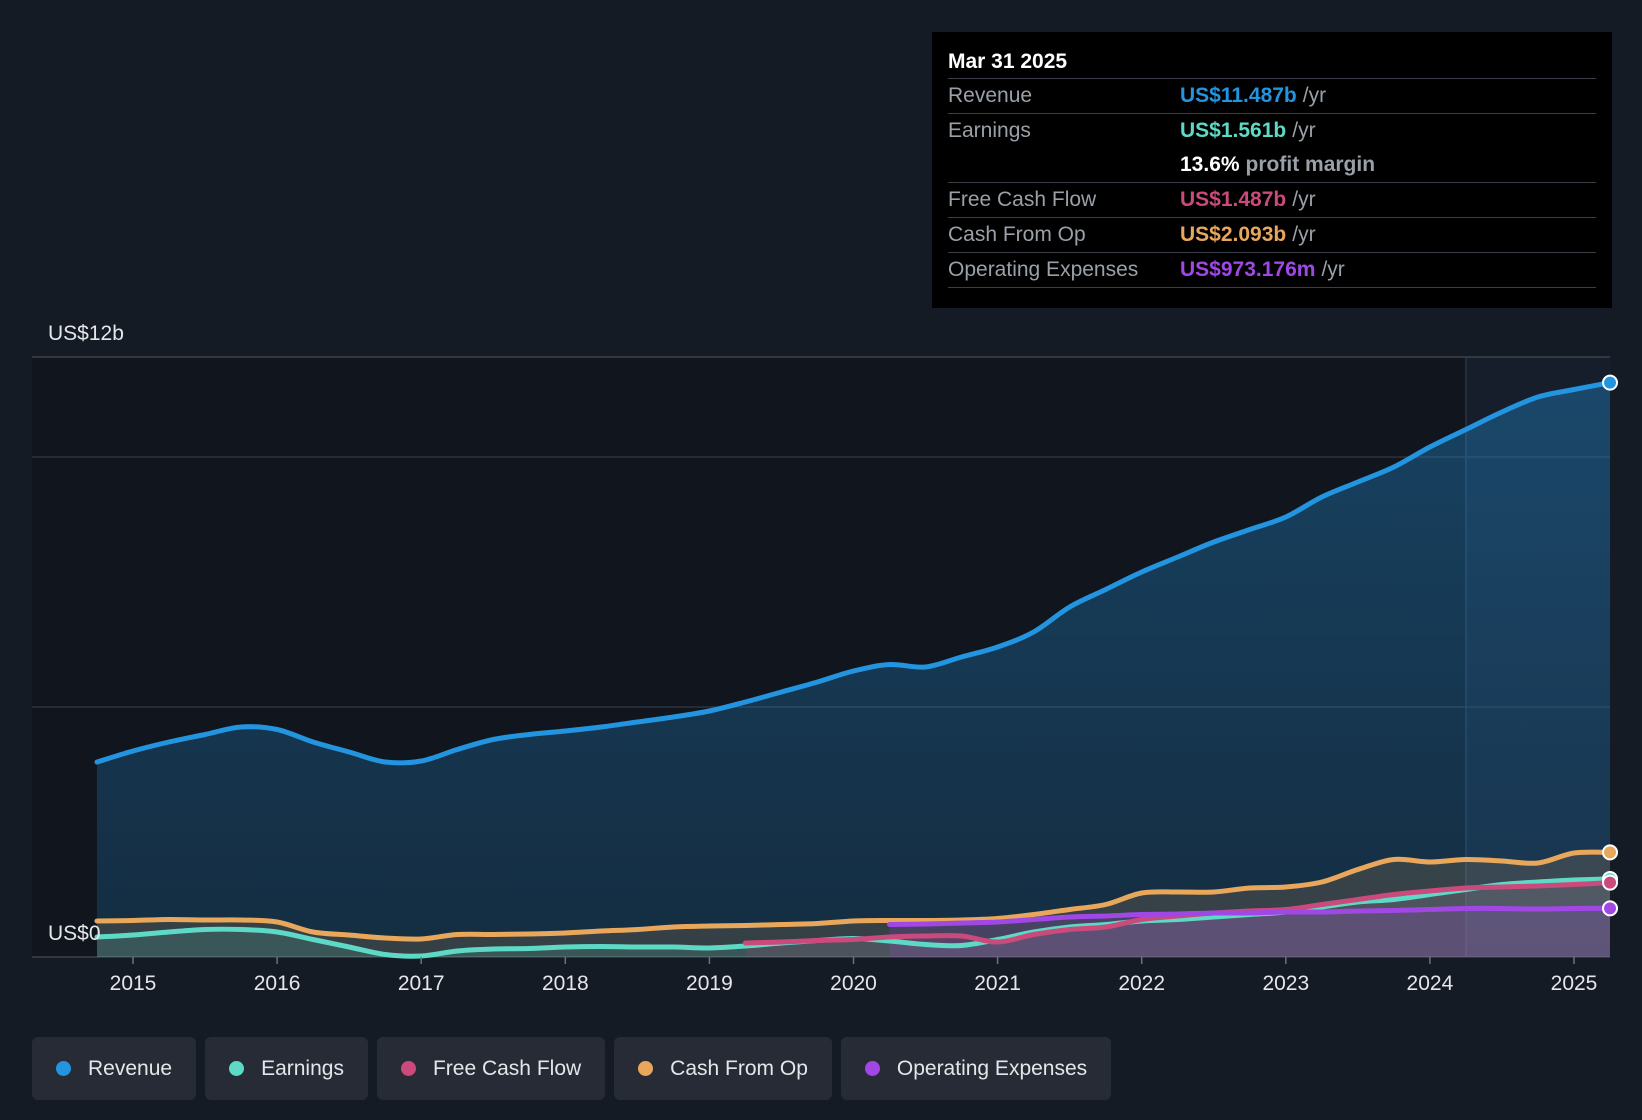 The image size is (1642, 1120). Describe the element at coordinates (1574, 983) in the screenshot. I see `x-tick-label: 2025` at that location.